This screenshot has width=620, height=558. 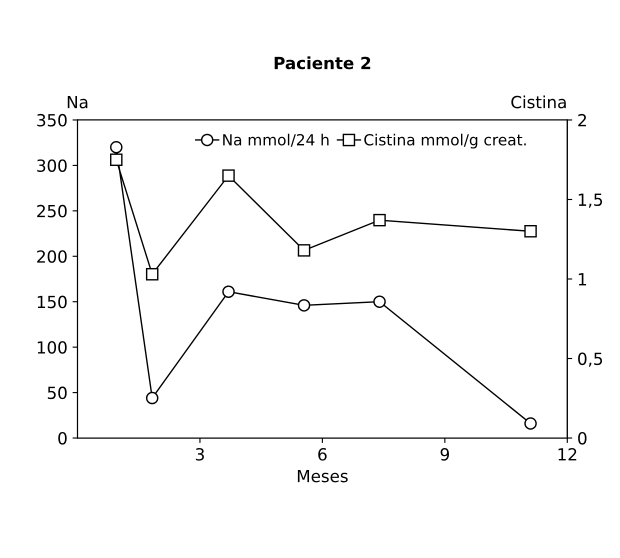 What do you see at coordinates (322, 454) in the screenshot?
I see `x-tick-label: 6` at bounding box center [322, 454].